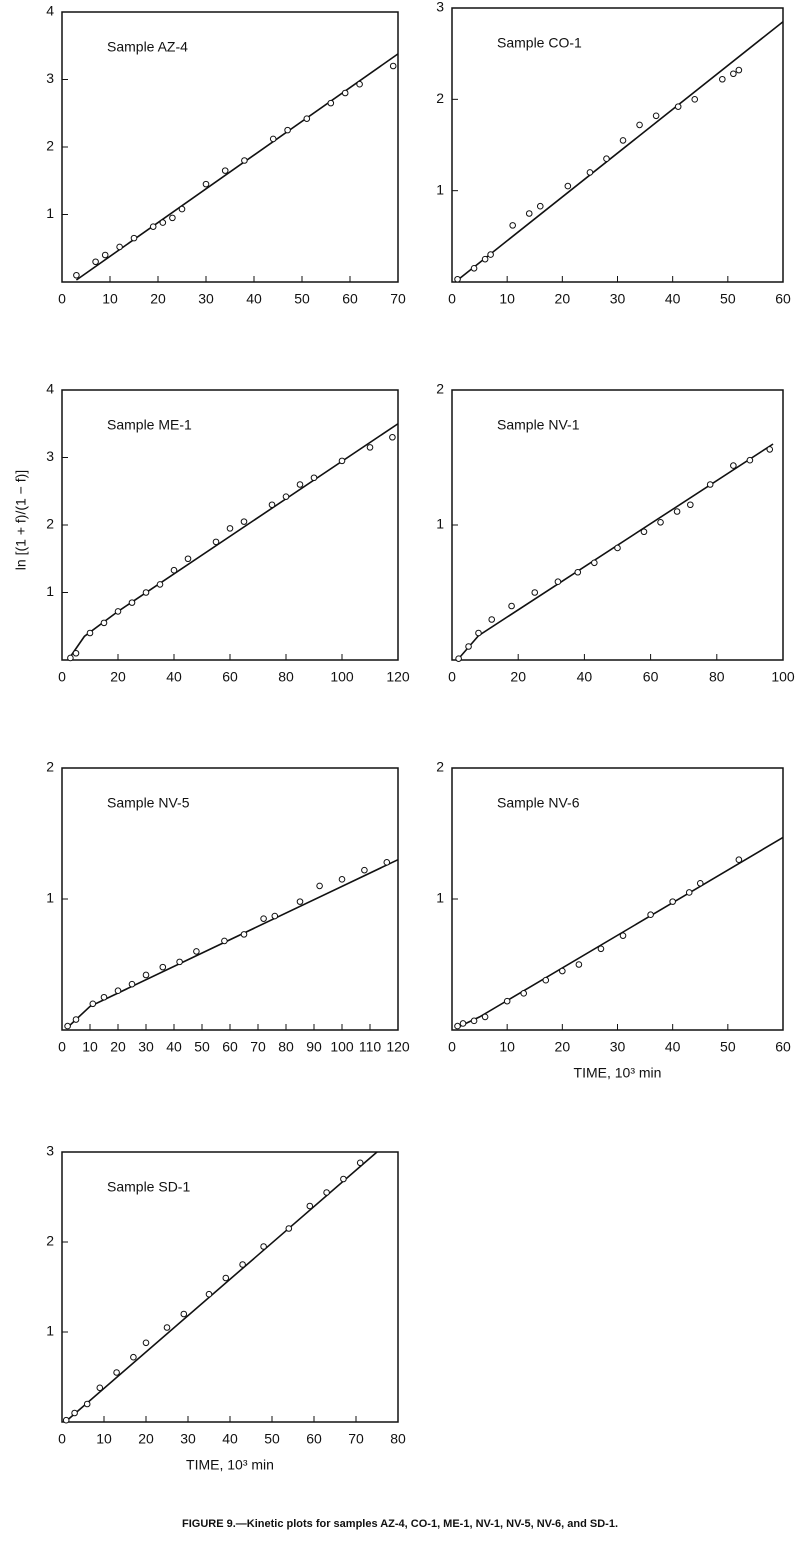 This screenshot has width=800, height=1549. What do you see at coordinates (342, 677) in the screenshot?
I see `x-tick-label: 100` at bounding box center [342, 677].